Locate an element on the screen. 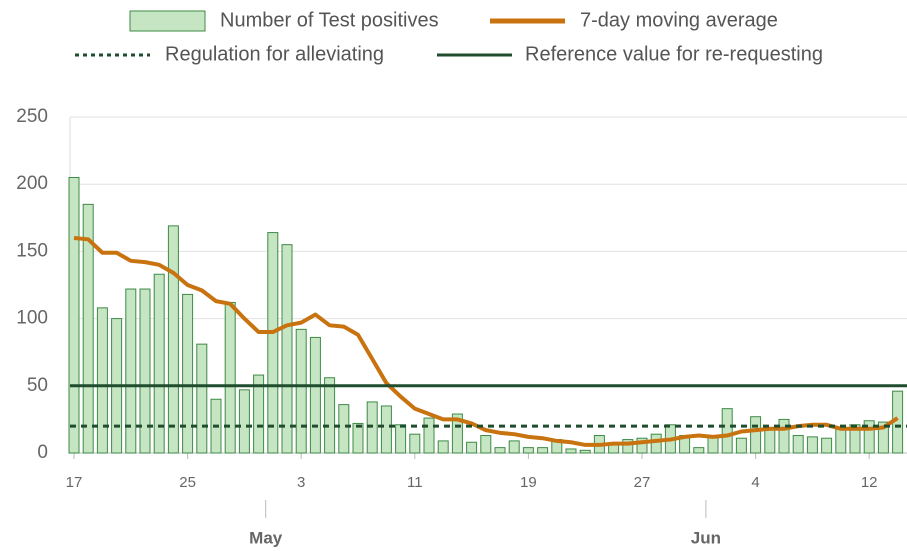 The height and width of the screenshot is (551, 907). legend-label: Number of Test positives is located at coordinates (329, 20).